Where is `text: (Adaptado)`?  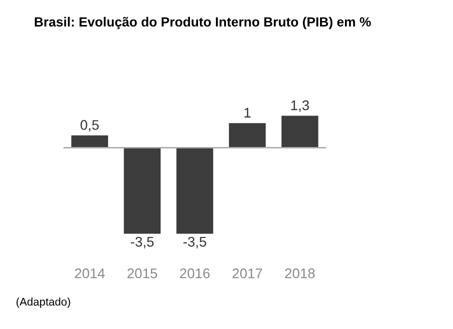 text: (Adaptado) is located at coordinates (43, 303).